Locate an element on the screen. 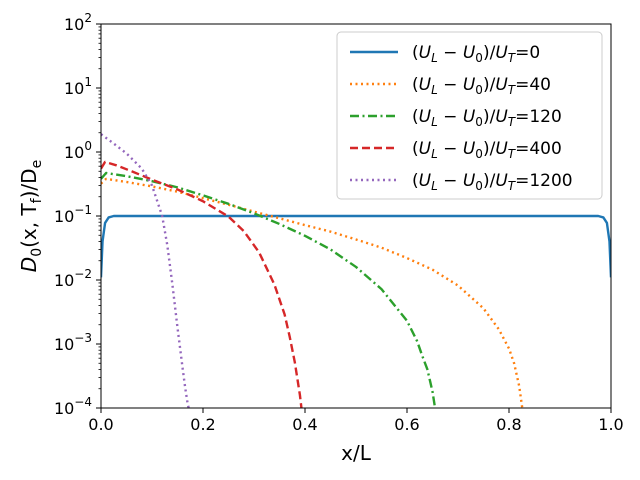 This screenshot has width=640, height=480. y-label-sub: e is located at coordinates (37, 164).